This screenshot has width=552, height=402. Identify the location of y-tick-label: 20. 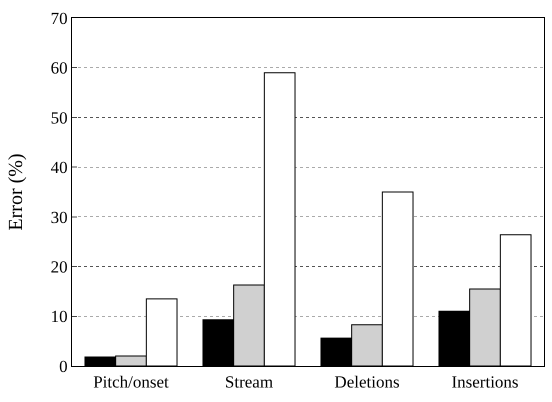
(59, 267).